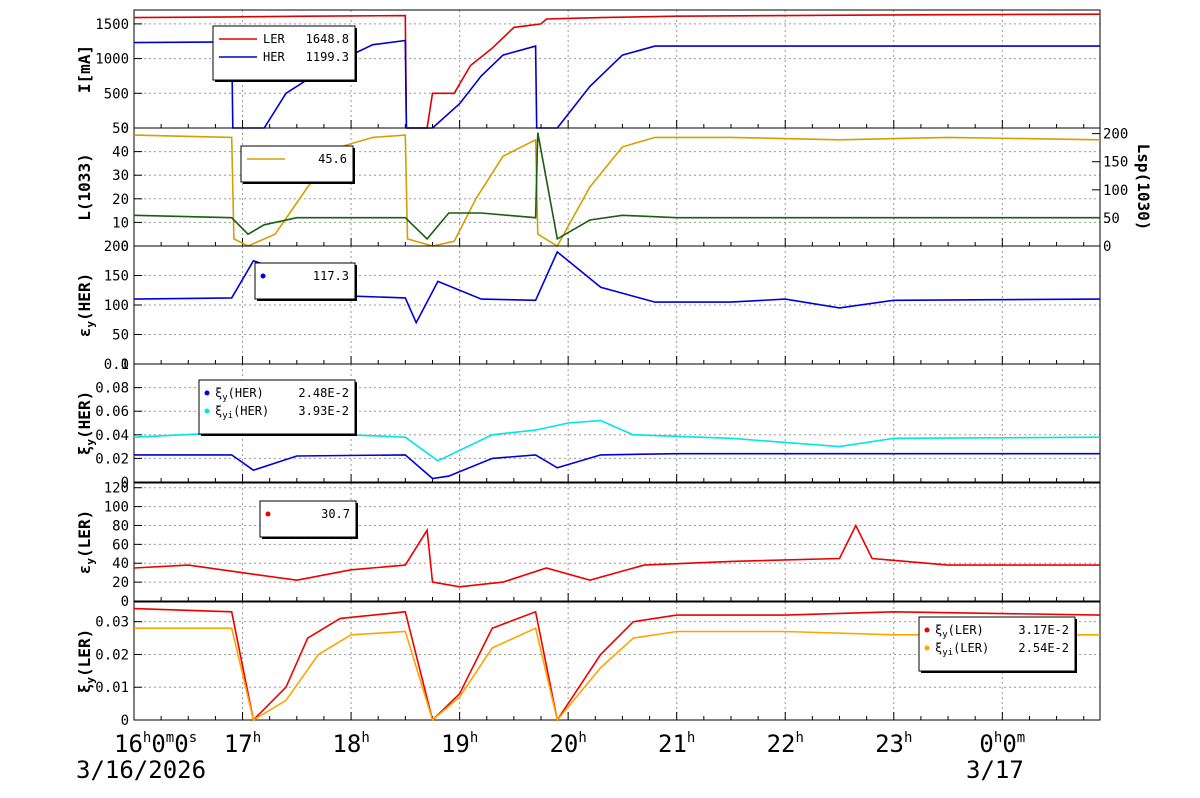 The height and width of the screenshot is (798, 1200). Describe the element at coordinates (239, 394) in the screenshot. I see `legend-label: ξy(HER)` at that location.